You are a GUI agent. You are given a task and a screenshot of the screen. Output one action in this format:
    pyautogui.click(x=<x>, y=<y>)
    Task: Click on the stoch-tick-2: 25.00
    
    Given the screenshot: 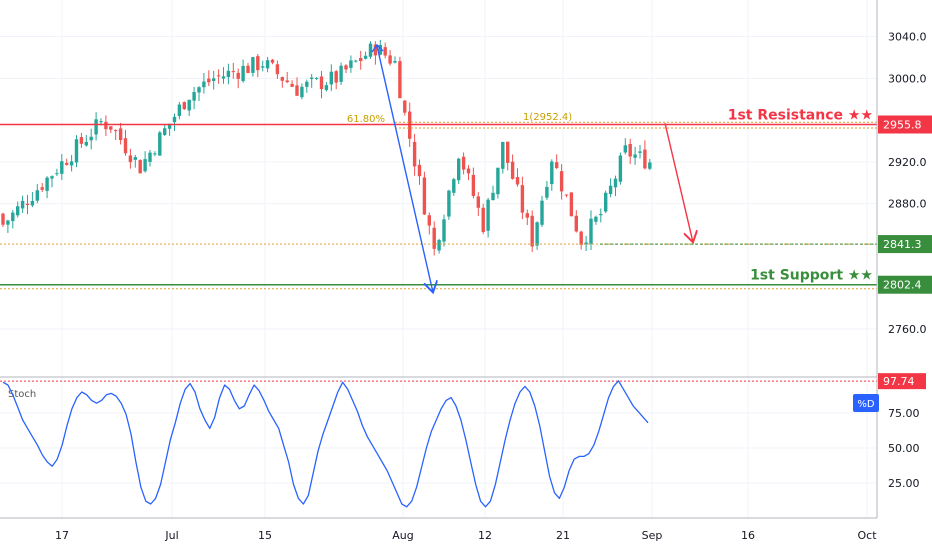 What is the action you would take?
    pyautogui.click(x=904, y=483)
    